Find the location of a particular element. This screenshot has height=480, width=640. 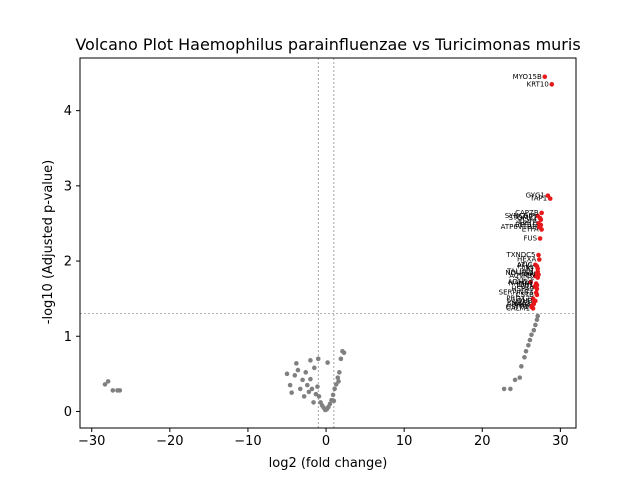

x-tick-label: 30 is located at coordinates (560, 441).